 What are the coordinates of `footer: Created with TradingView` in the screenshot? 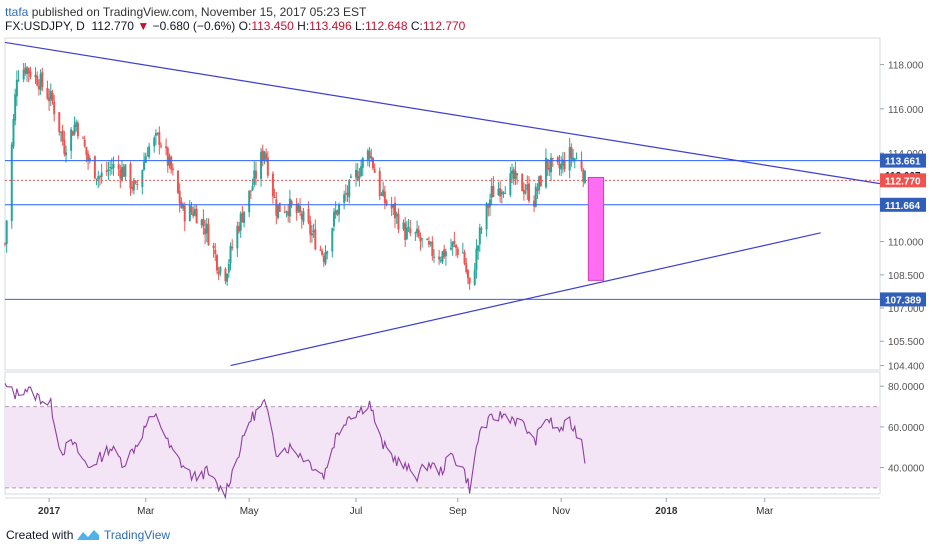 It's located at (466, 536).